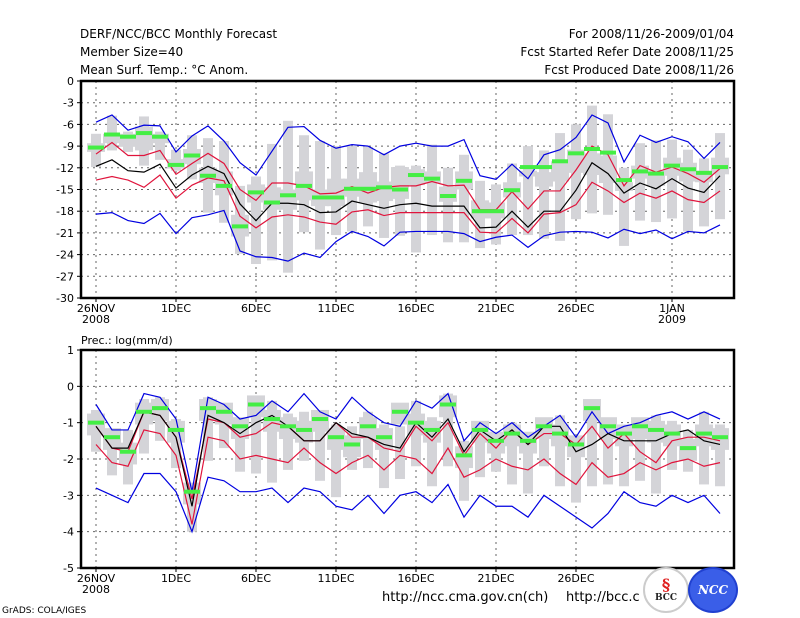 This screenshot has width=800, height=618. What do you see at coordinates (96, 308) in the screenshot?
I see `temp-xtick-label: 26NOV` at bounding box center [96, 308].